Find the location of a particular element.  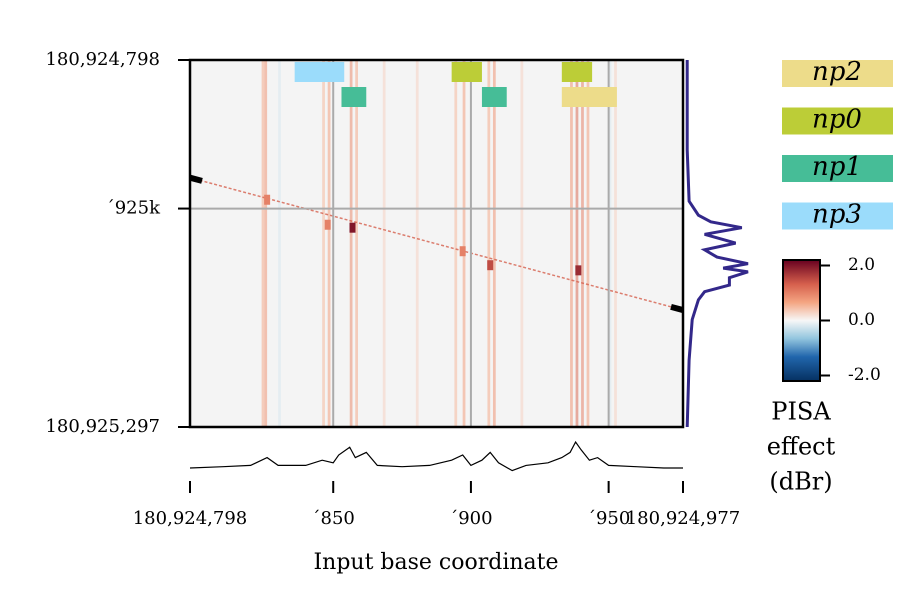

colorbar-tick-label: -2.0 is located at coordinates (864, 375).